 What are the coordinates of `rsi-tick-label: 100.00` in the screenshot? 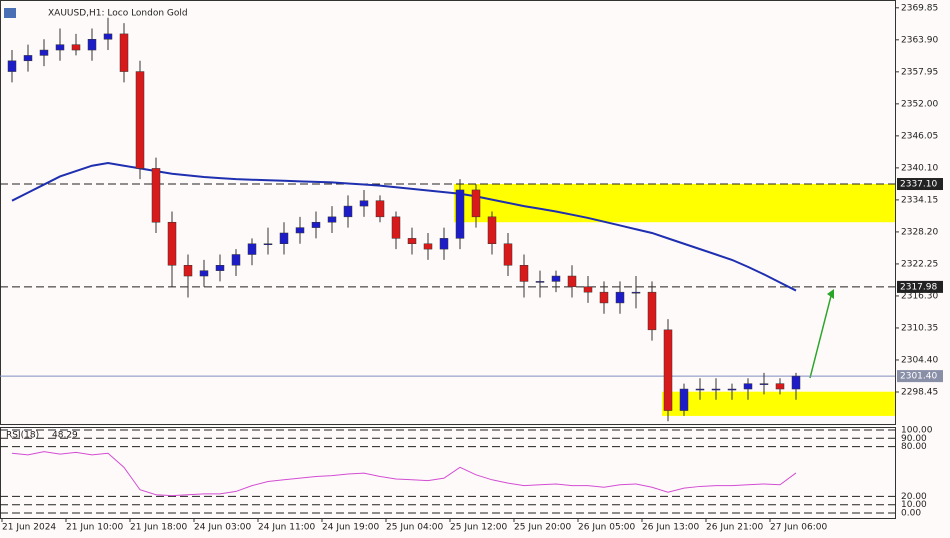 It's located at (917, 431).